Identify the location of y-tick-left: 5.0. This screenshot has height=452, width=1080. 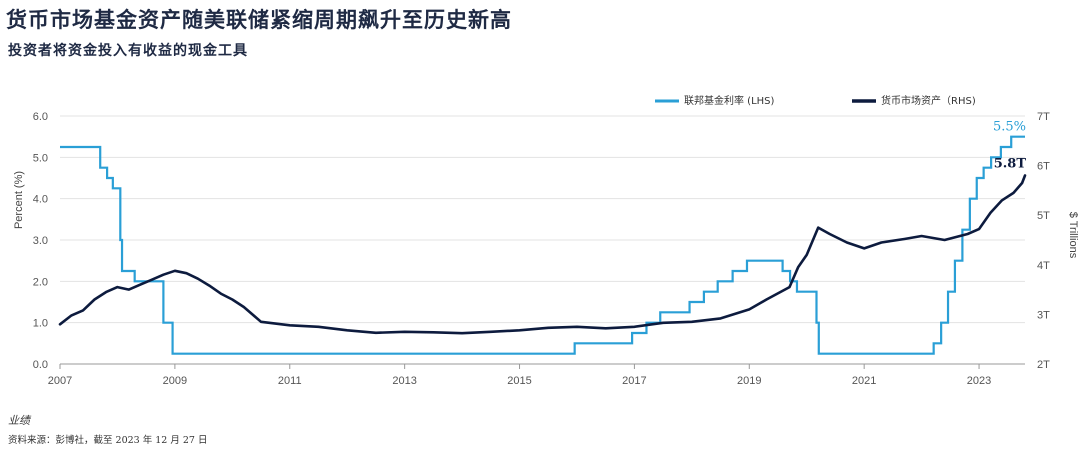
(40, 158).